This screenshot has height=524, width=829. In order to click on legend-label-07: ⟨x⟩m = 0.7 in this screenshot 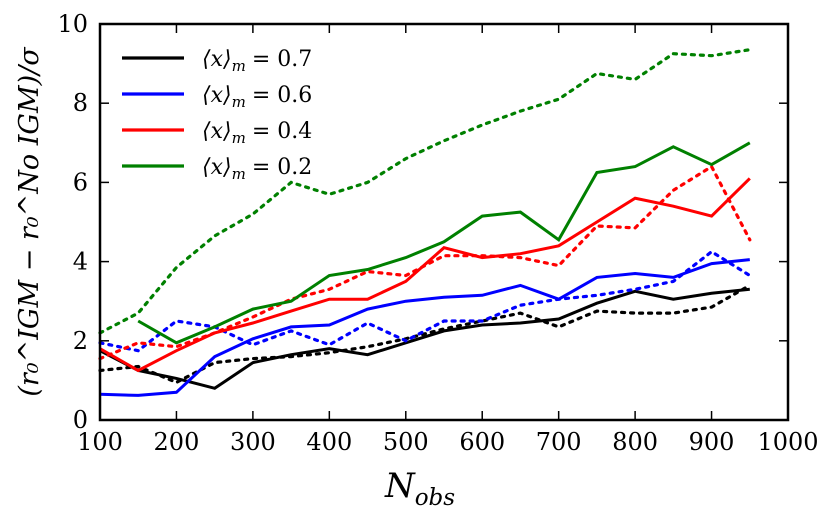, I will do `click(257, 61)`.